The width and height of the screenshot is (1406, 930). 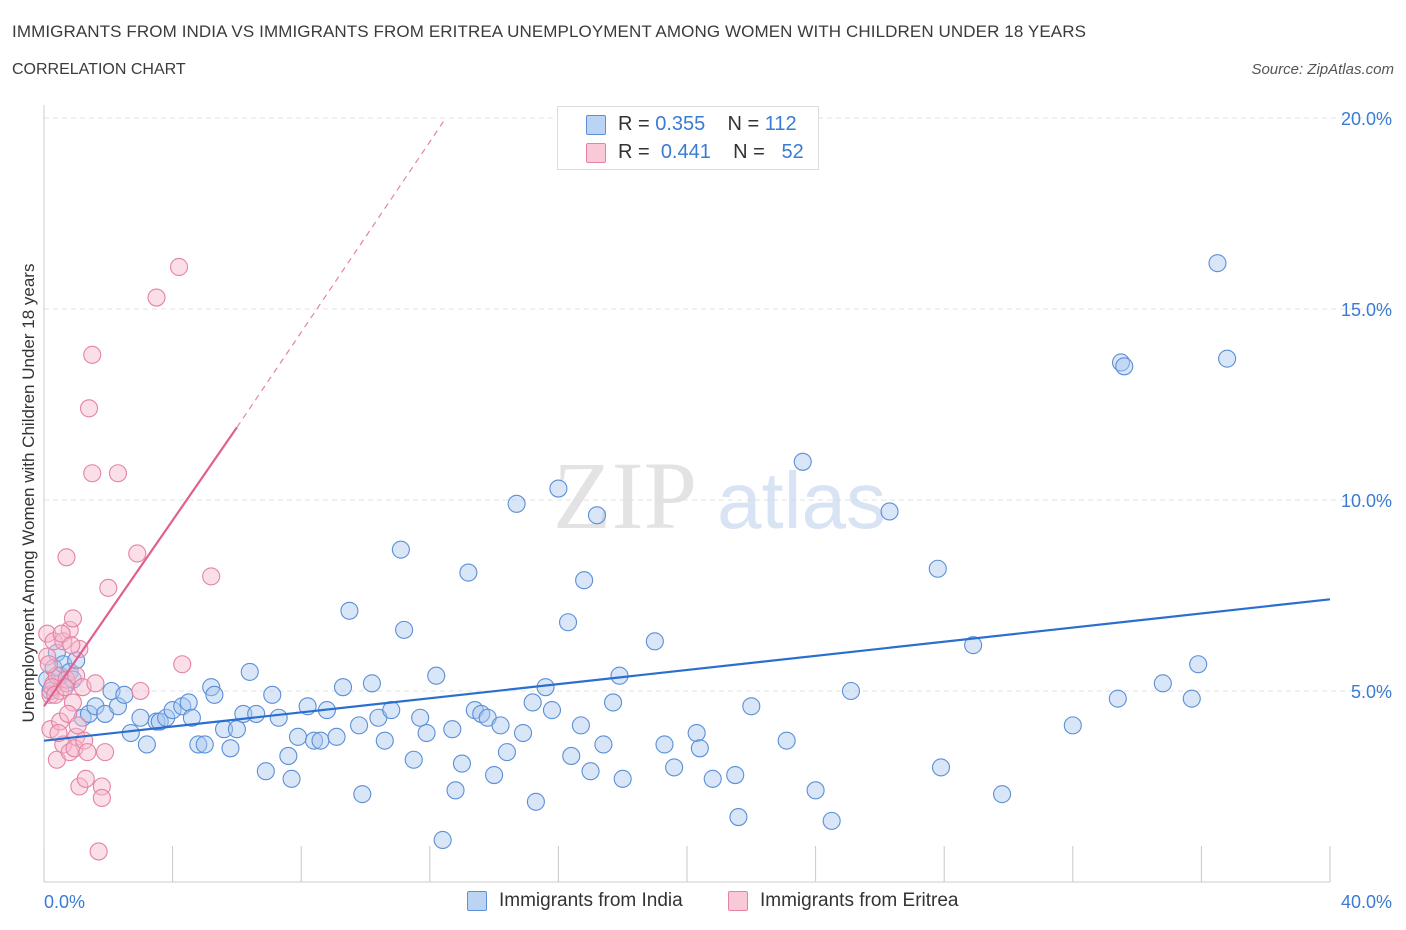 What do you see at coordinates (477, 901) in the screenshot?
I see `bottom-legend-swatch-india` at bounding box center [477, 901].